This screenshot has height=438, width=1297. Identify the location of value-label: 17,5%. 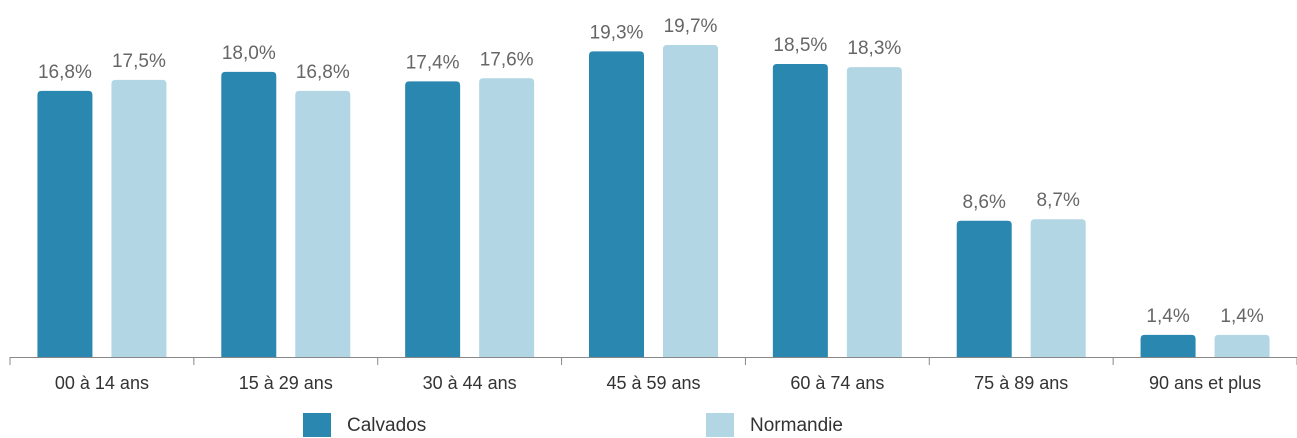
(139, 61).